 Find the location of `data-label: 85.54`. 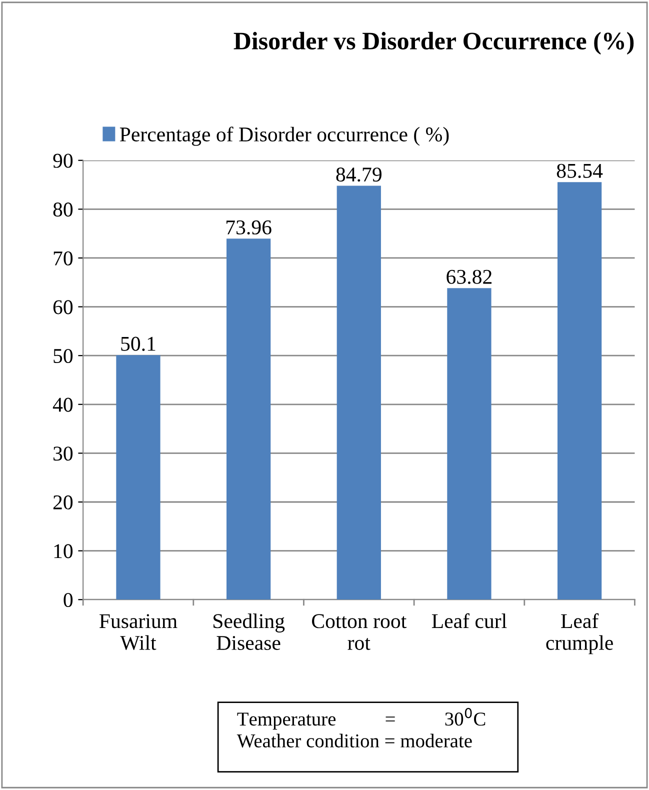

data-label: 85.54 is located at coordinates (579, 171).